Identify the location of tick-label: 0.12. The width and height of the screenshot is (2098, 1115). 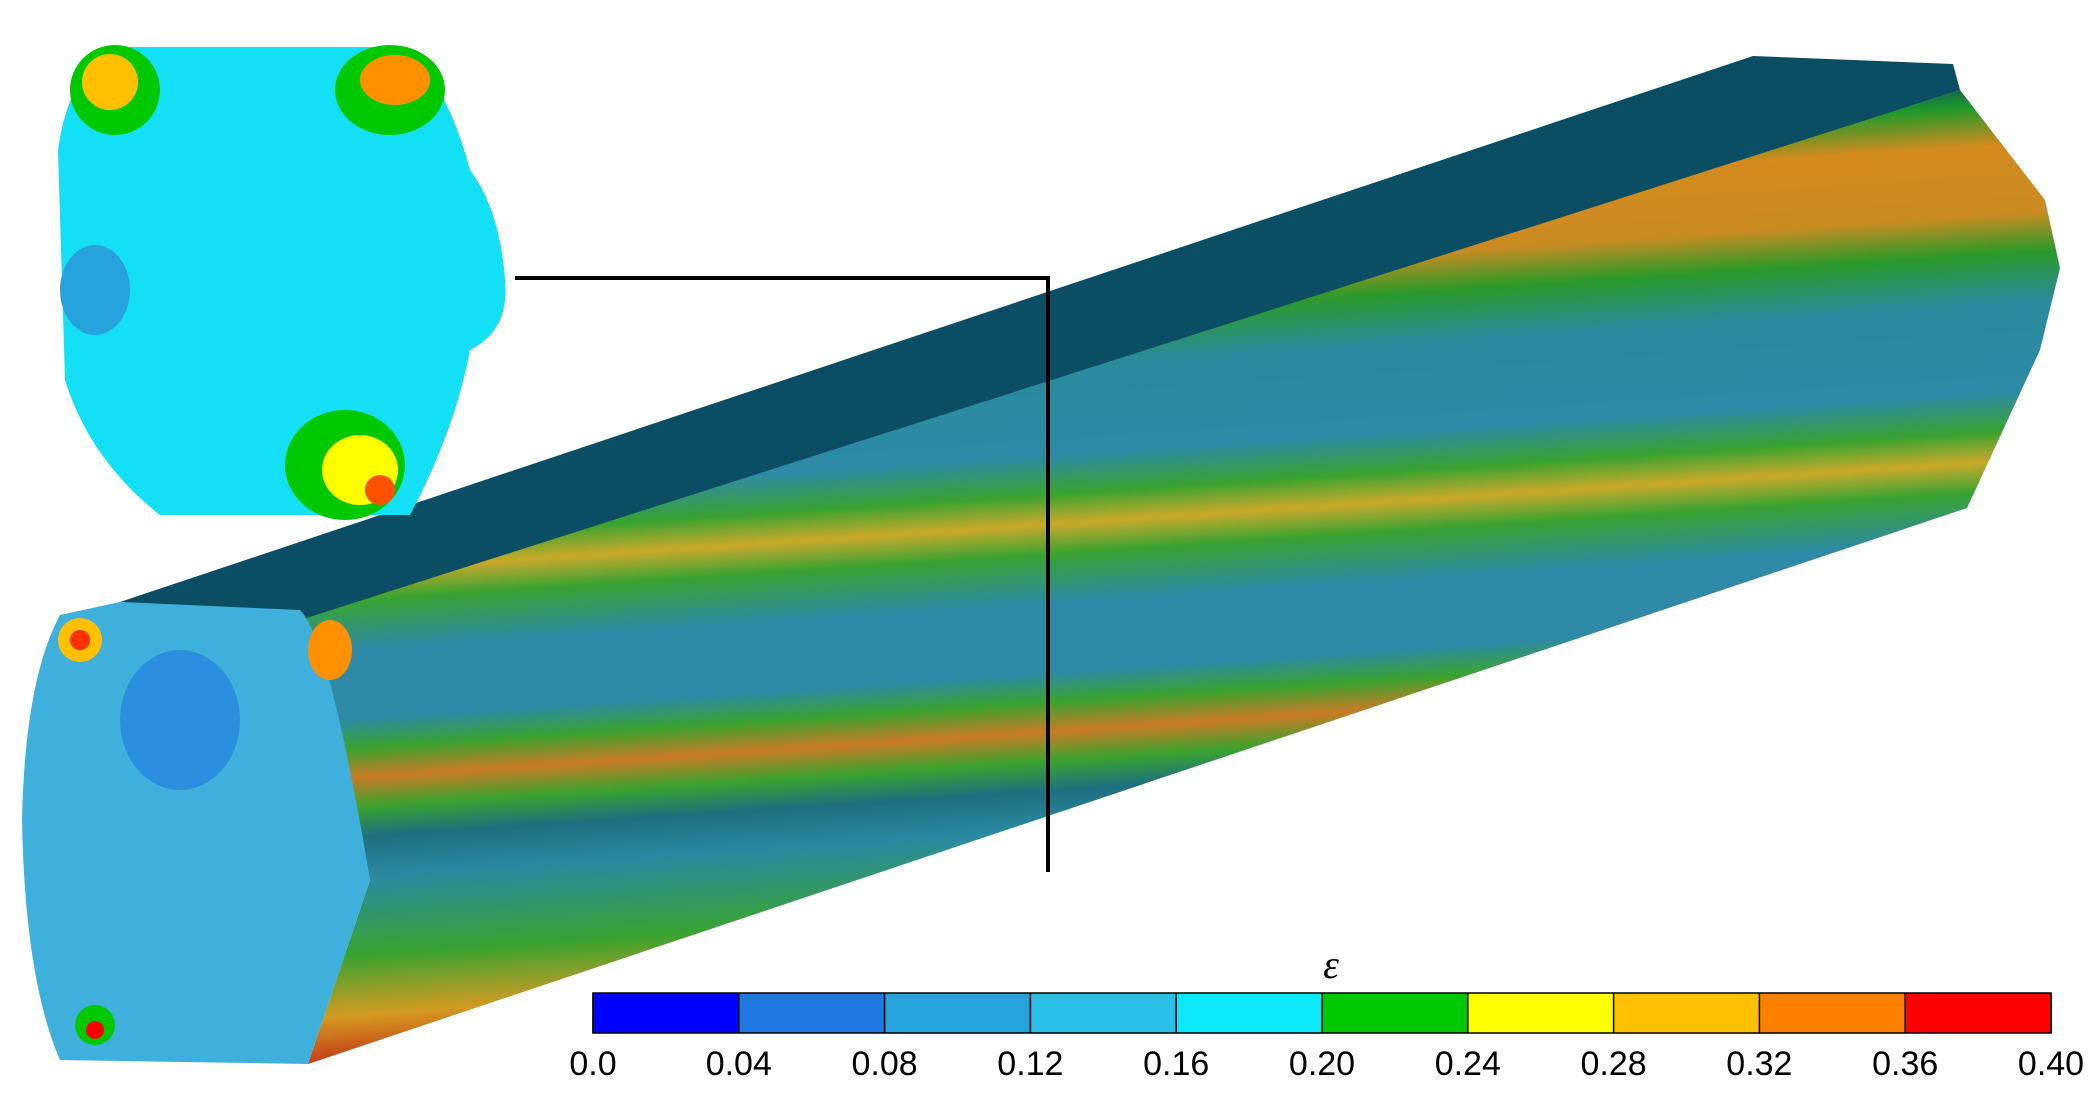
(1030, 1064).